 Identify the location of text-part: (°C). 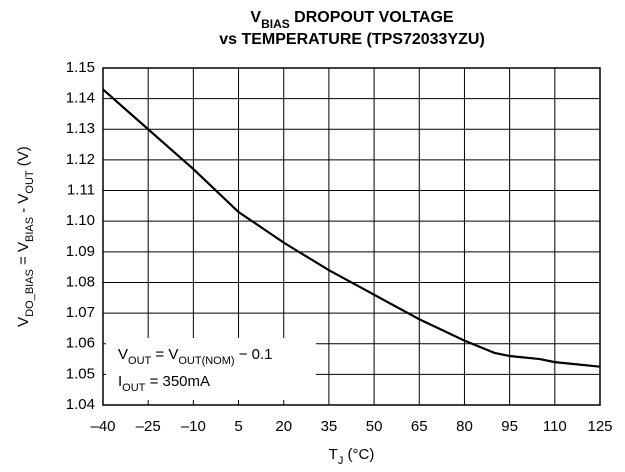
(358, 454).